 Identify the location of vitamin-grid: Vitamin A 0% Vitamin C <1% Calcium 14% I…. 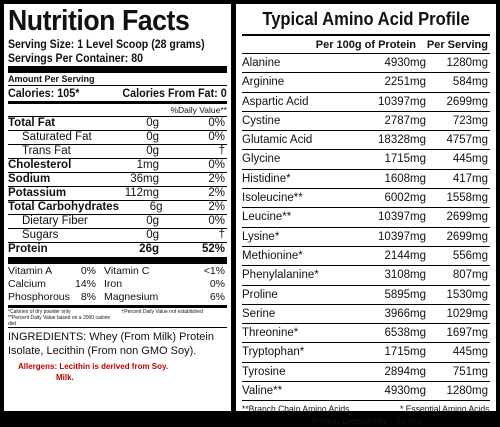
(117, 284).